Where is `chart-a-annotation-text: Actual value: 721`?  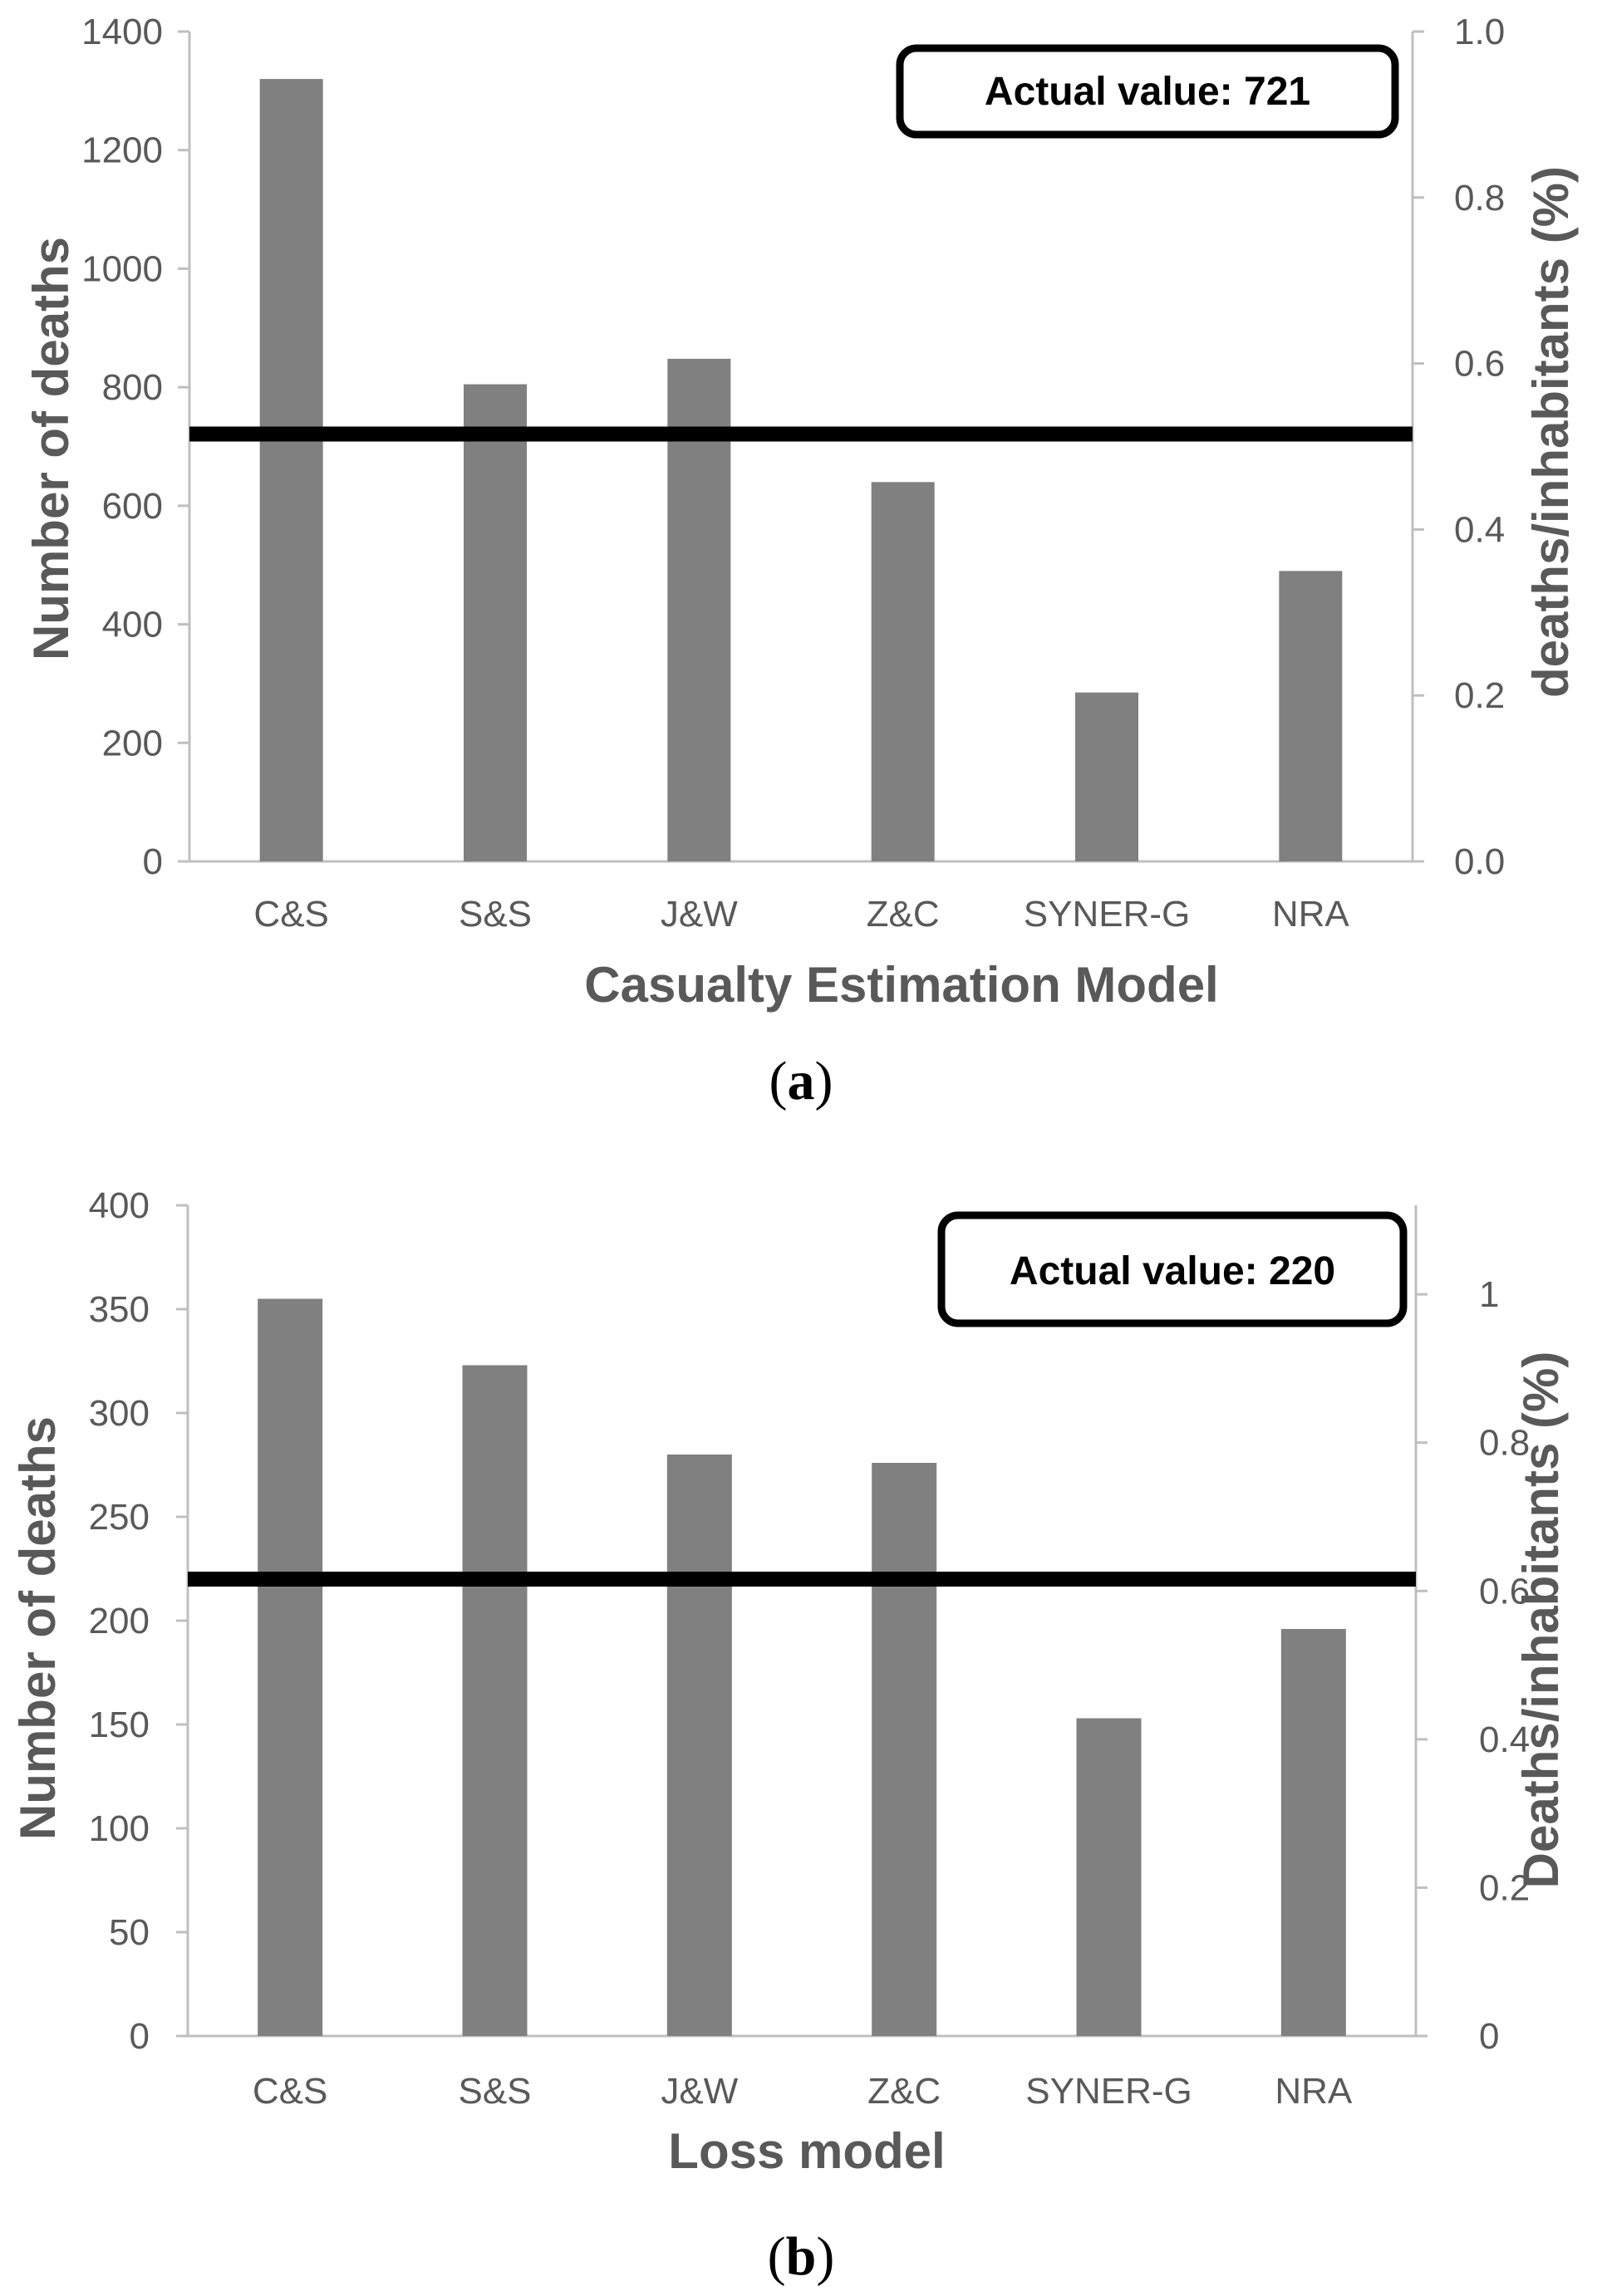
chart-a-annotation-text: Actual value: 721 is located at coordinates (1147, 92).